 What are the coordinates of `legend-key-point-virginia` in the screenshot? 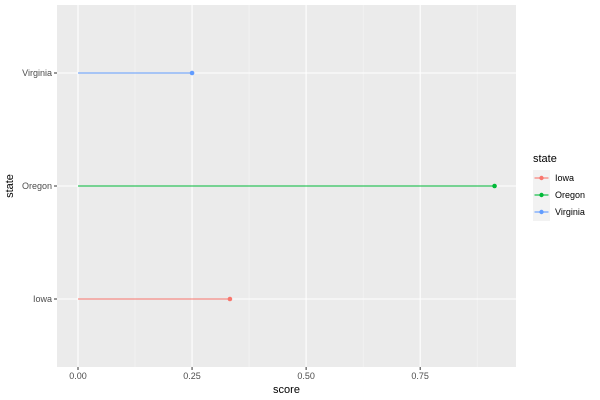 It's located at (541, 212).